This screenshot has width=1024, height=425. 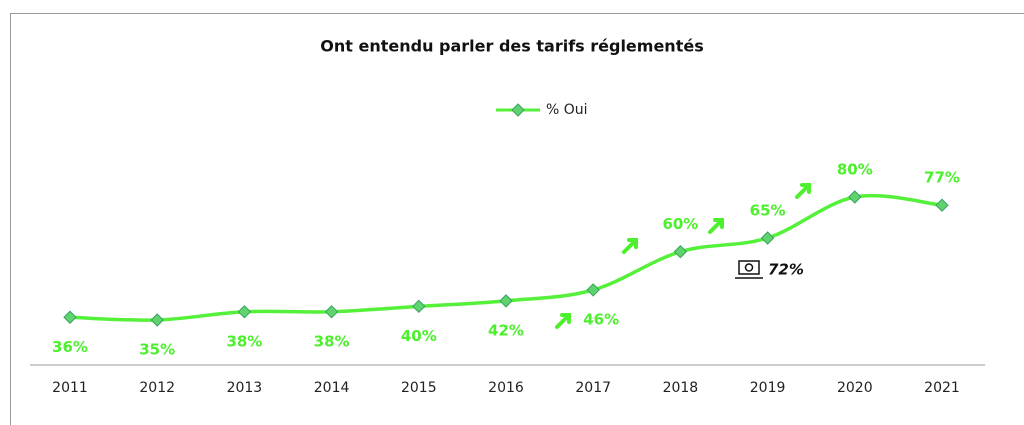 What do you see at coordinates (768, 388) in the screenshot?
I see `x-tick-label: 2019` at bounding box center [768, 388].